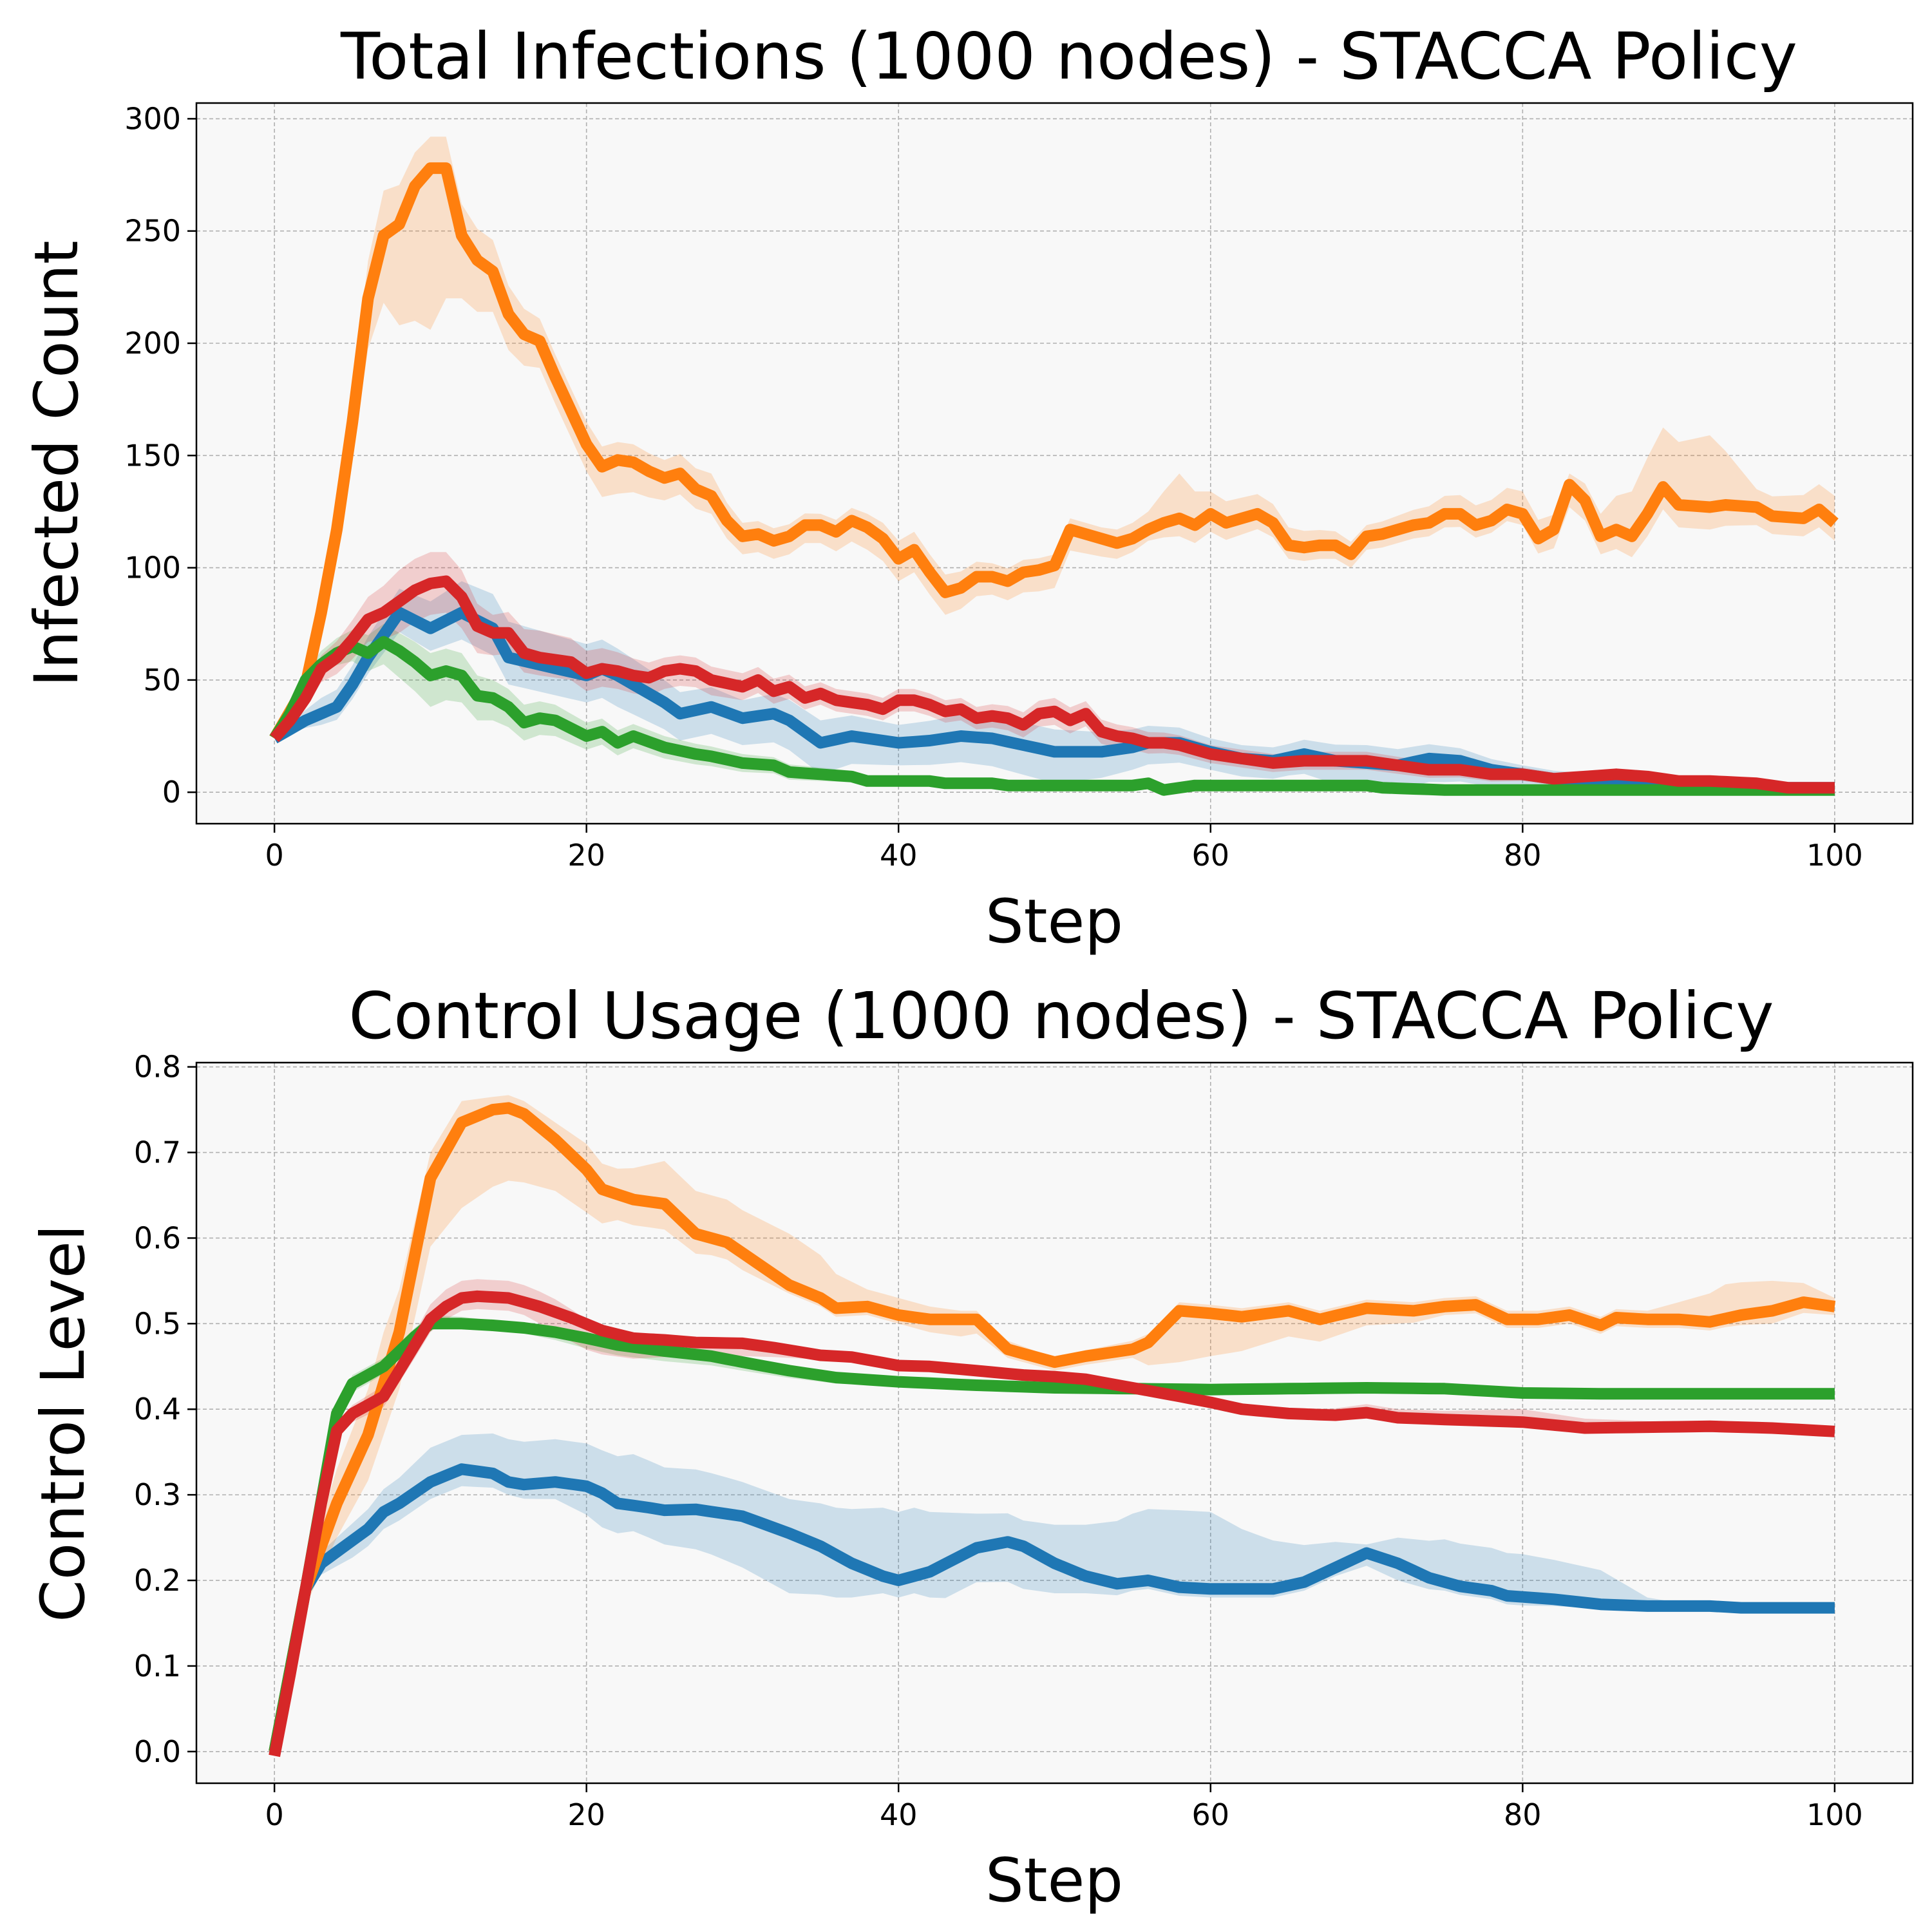 The image size is (1932, 1932). Describe the element at coordinates (1523, 855) in the screenshot. I see `infections-x-tick-label: 80` at that location.